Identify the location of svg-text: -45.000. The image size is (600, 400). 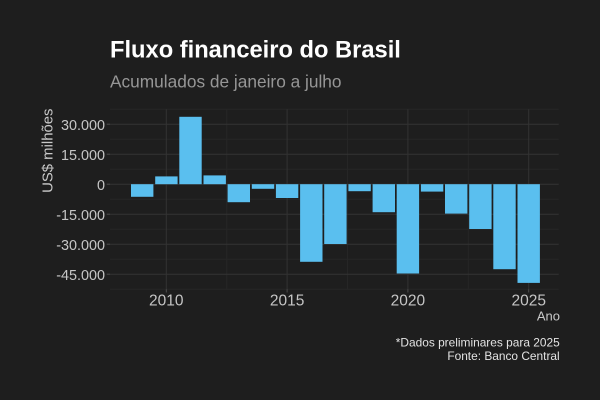
(80, 276).